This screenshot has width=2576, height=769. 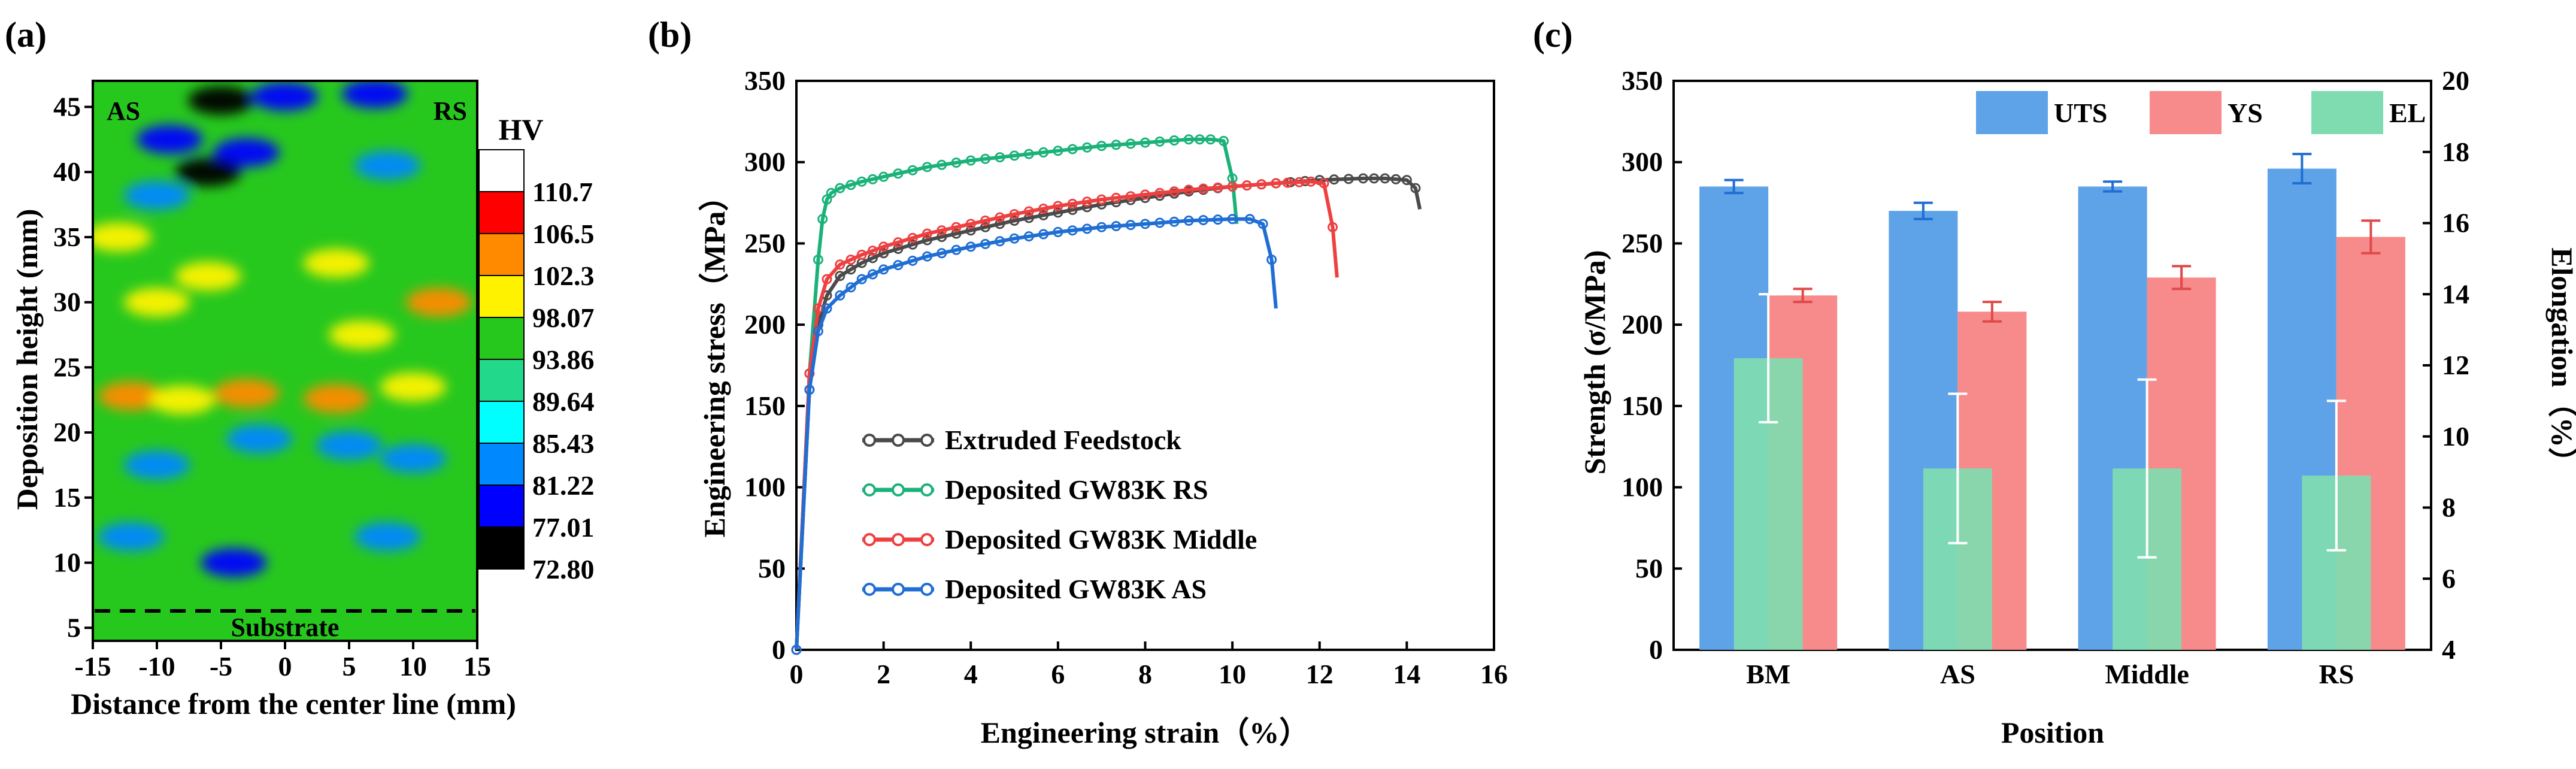 I want to click on legend-label-2: EL, so click(x=2407, y=113).